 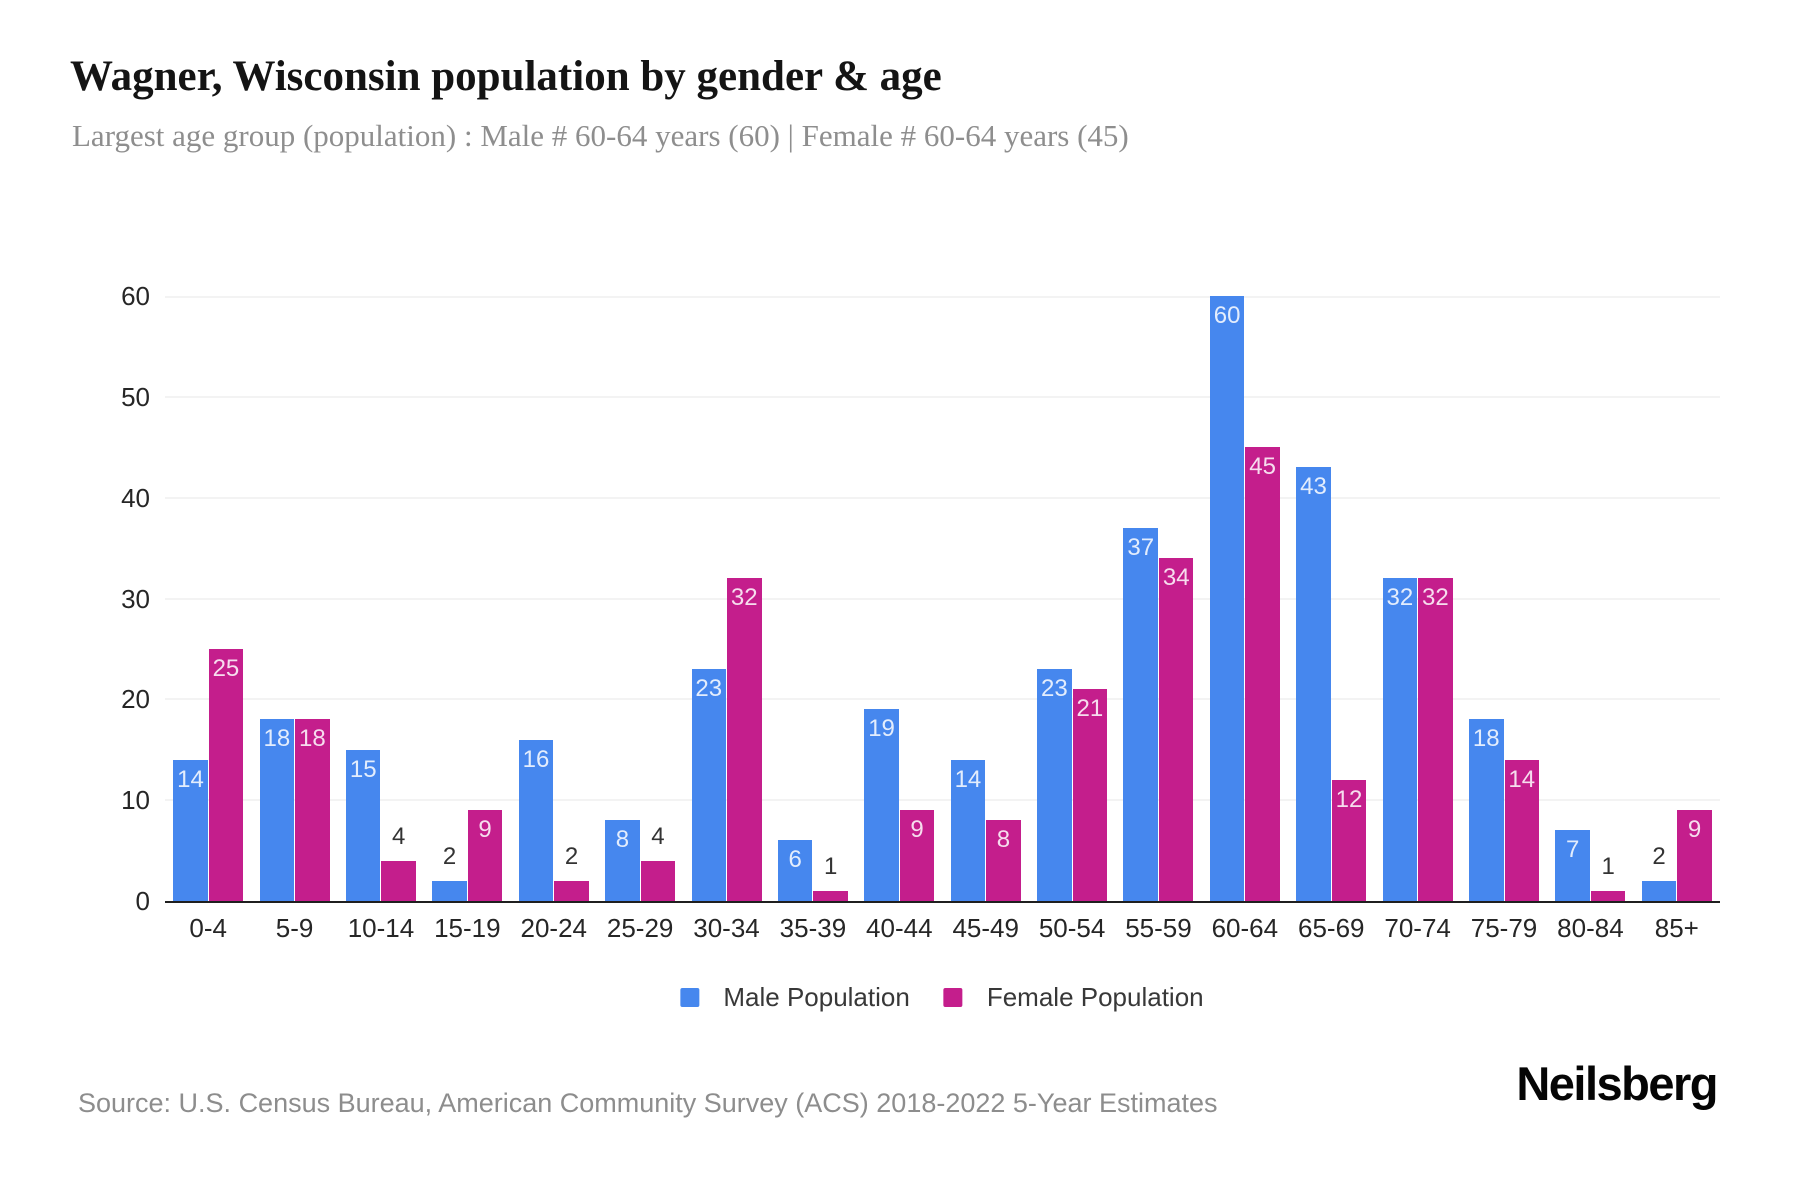 I want to click on legend-item-male-population: Male Population, so click(x=795, y=997).